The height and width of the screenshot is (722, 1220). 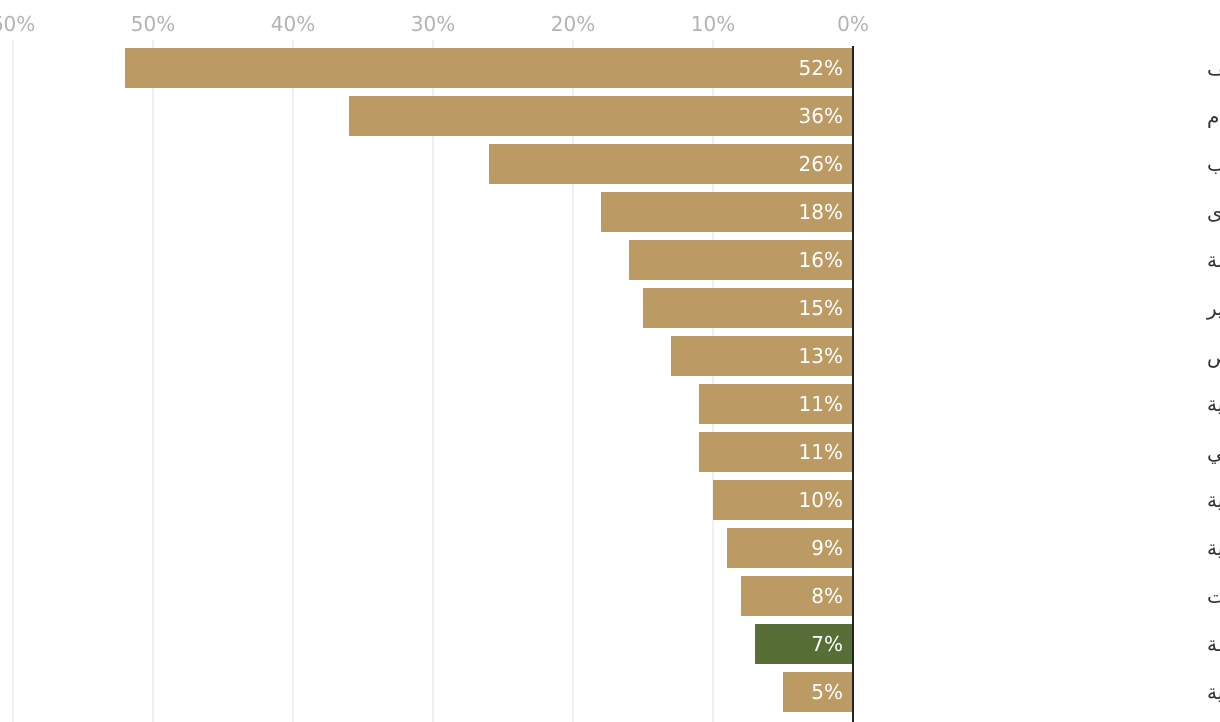 I want to click on category-label: شروط التأجير, so click(x=1213, y=307).